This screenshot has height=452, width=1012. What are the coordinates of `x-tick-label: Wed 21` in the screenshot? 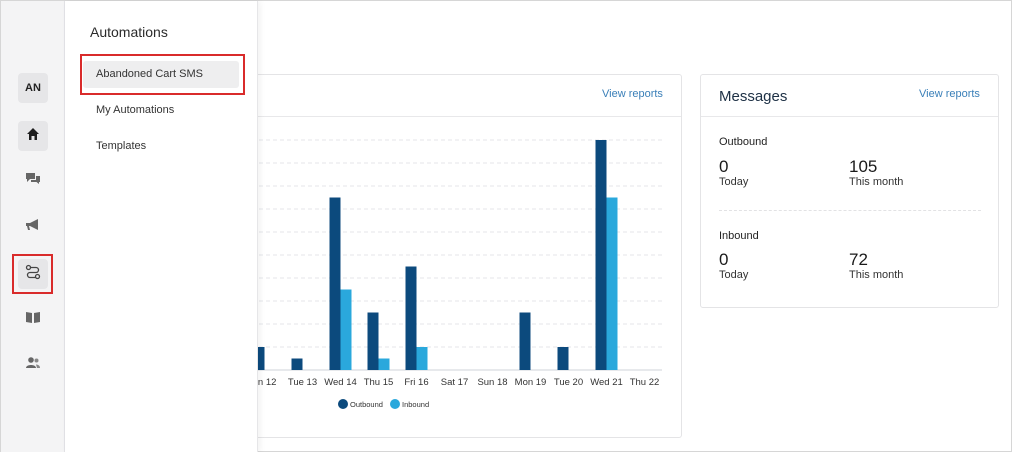 It's located at (606, 382).